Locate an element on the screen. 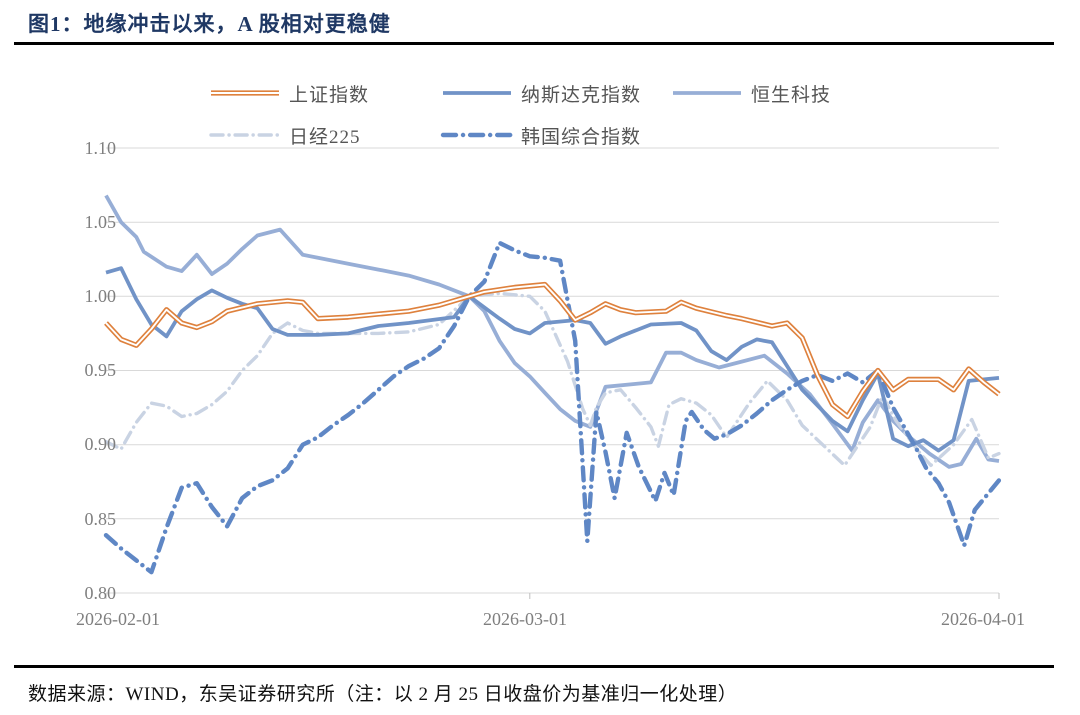  y-axis-label-1p00: 1.00 is located at coordinates (100, 296).